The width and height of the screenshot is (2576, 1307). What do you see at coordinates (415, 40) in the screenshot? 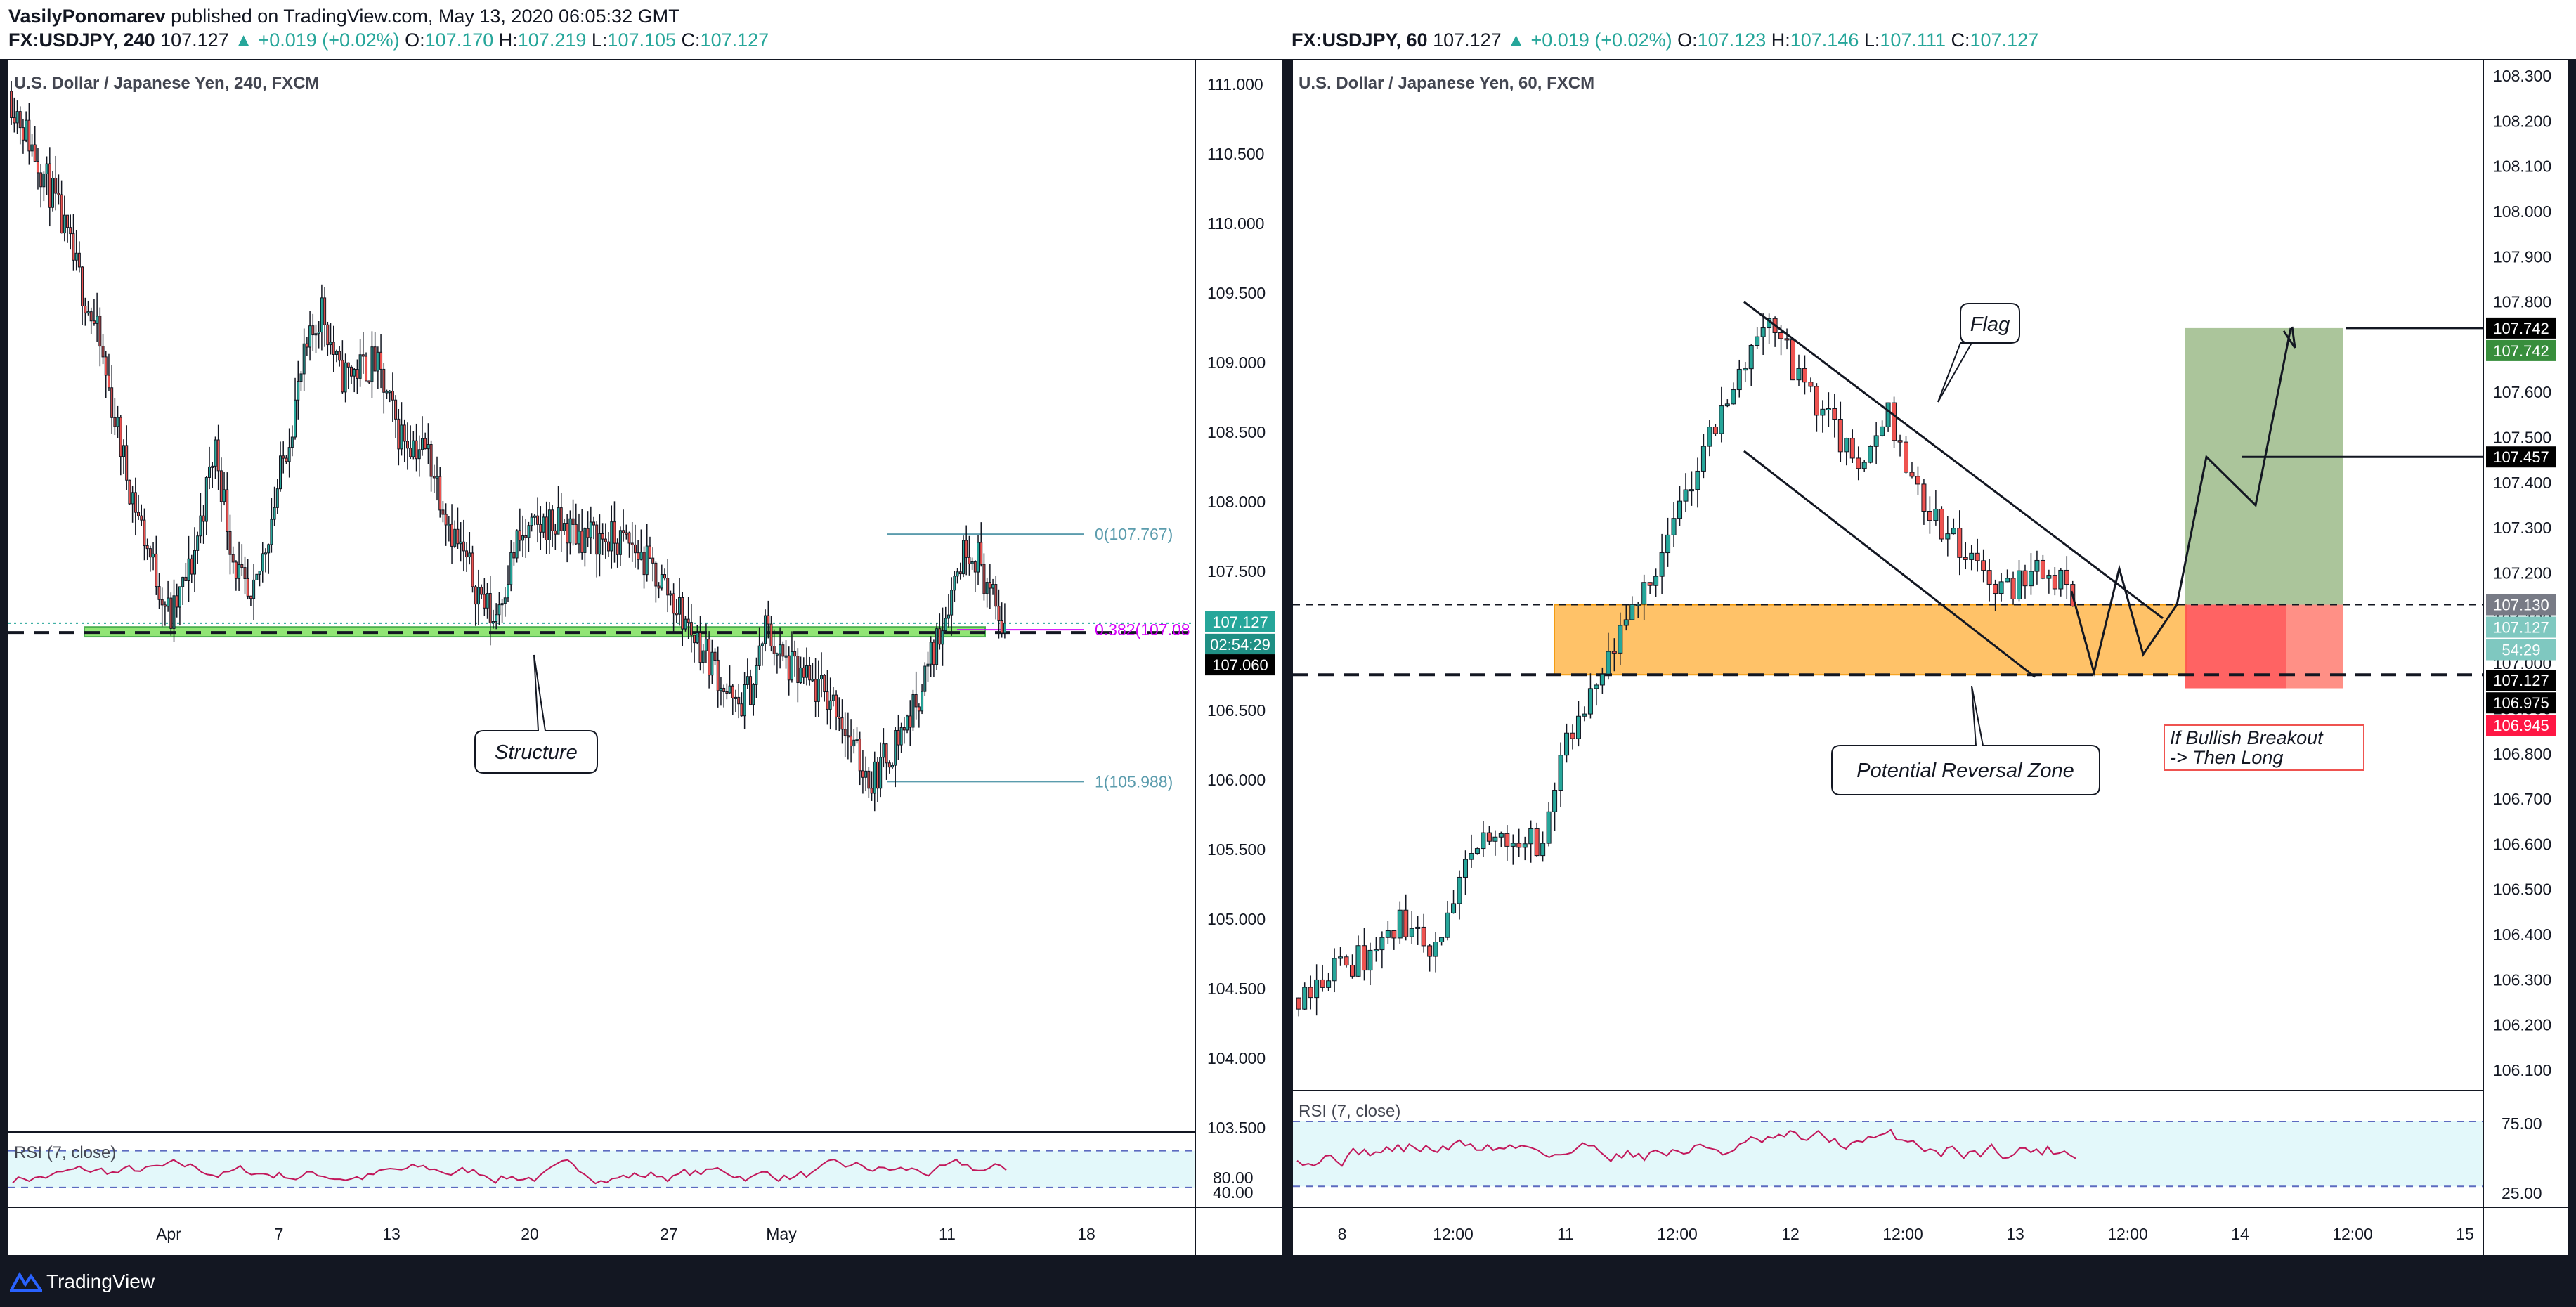
I see `left-o-label: O:` at bounding box center [415, 40].